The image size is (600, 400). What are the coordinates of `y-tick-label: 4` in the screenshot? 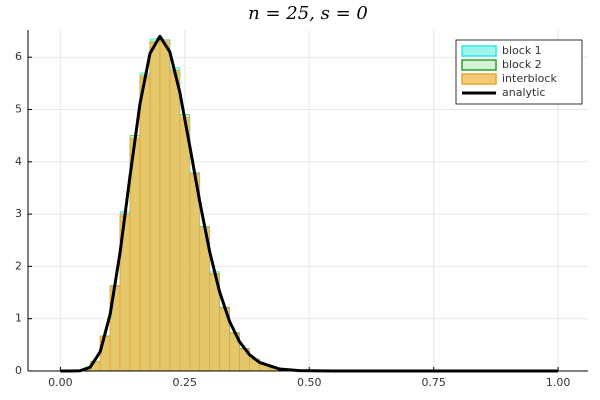 It's located at (18, 161).